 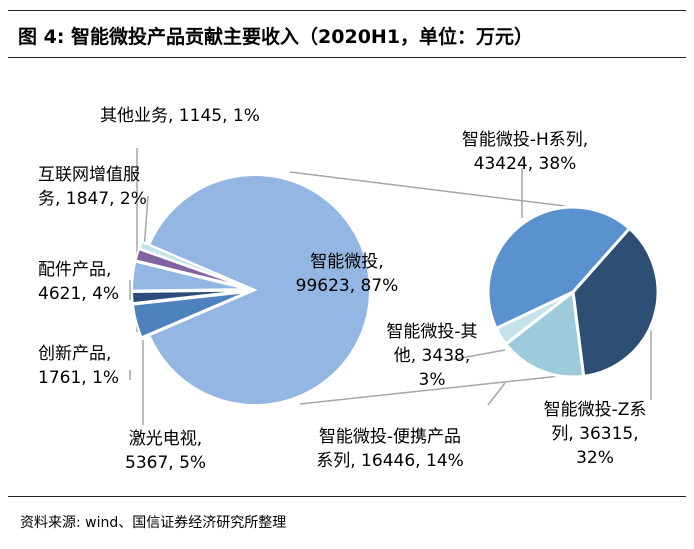 I want to click on slice-innov, so click(x=189, y=297).